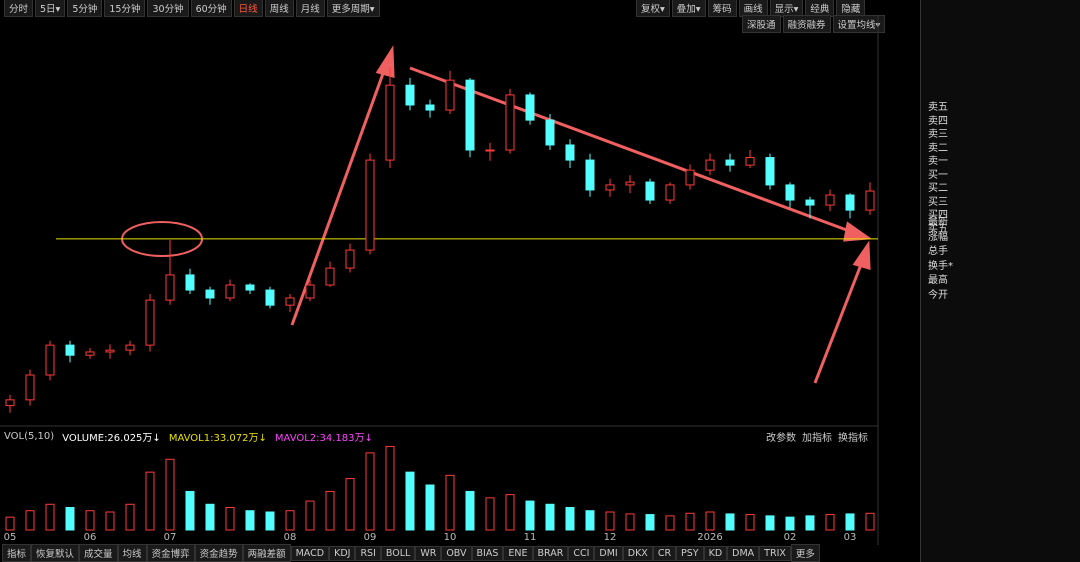 The height and width of the screenshot is (562, 1080). What do you see at coordinates (805, 553) in the screenshot?
I see `button: 更多` at bounding box center [805, 553].